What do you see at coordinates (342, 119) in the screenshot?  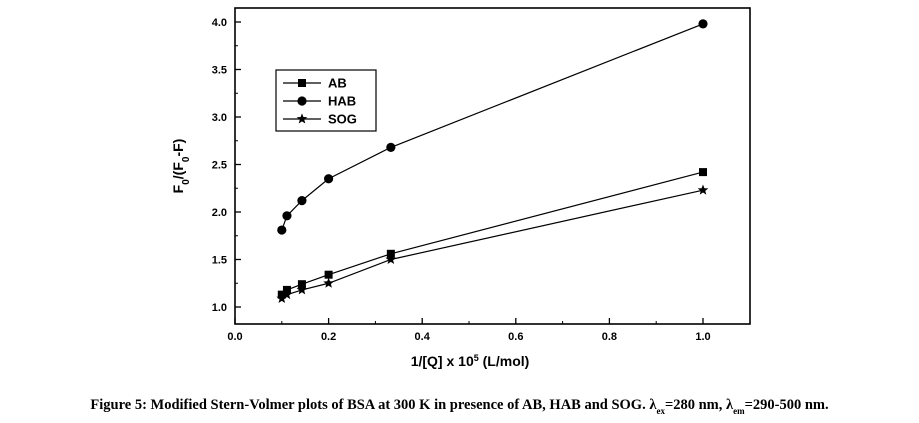 I see `legend-label-sog: SOG` at bounding box center [342, 119].